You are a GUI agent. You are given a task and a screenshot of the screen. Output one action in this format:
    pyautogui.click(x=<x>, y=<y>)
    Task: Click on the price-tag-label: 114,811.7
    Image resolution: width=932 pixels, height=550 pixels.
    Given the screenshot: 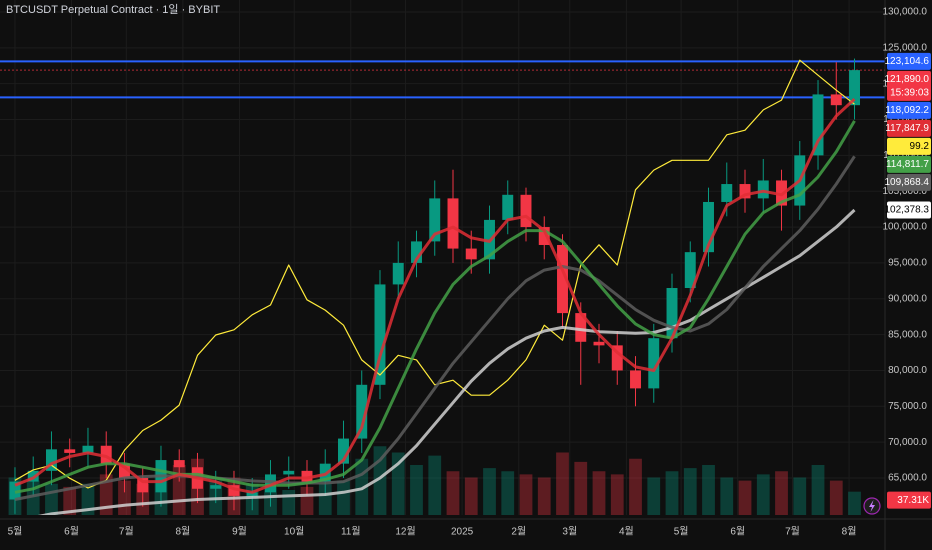 What is the action you would take?
    pyautogui.click(x=907, y=164)
    